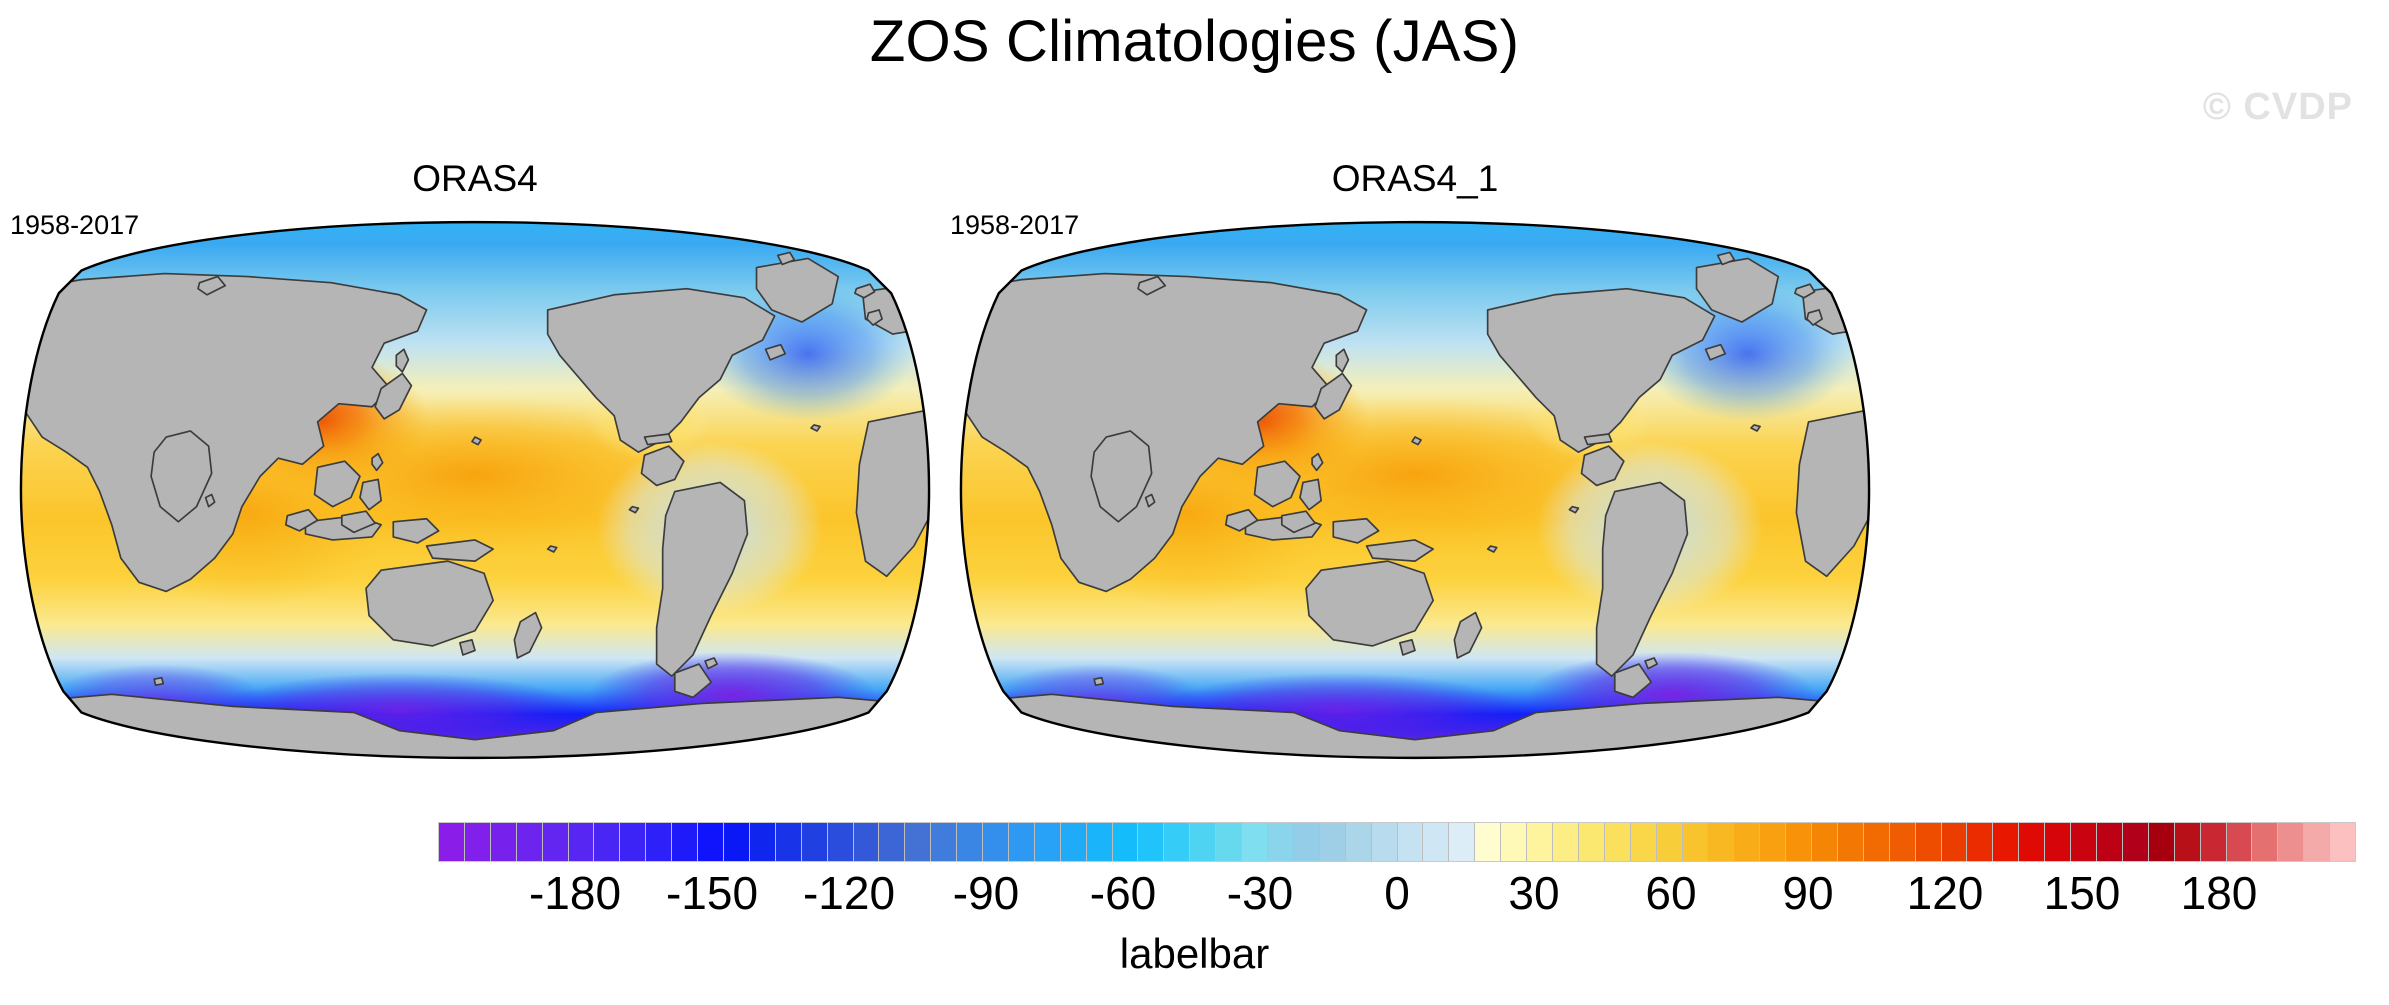 This screenshot has height=1005, width=2389. I want to click on japan, so click(1333, 396).